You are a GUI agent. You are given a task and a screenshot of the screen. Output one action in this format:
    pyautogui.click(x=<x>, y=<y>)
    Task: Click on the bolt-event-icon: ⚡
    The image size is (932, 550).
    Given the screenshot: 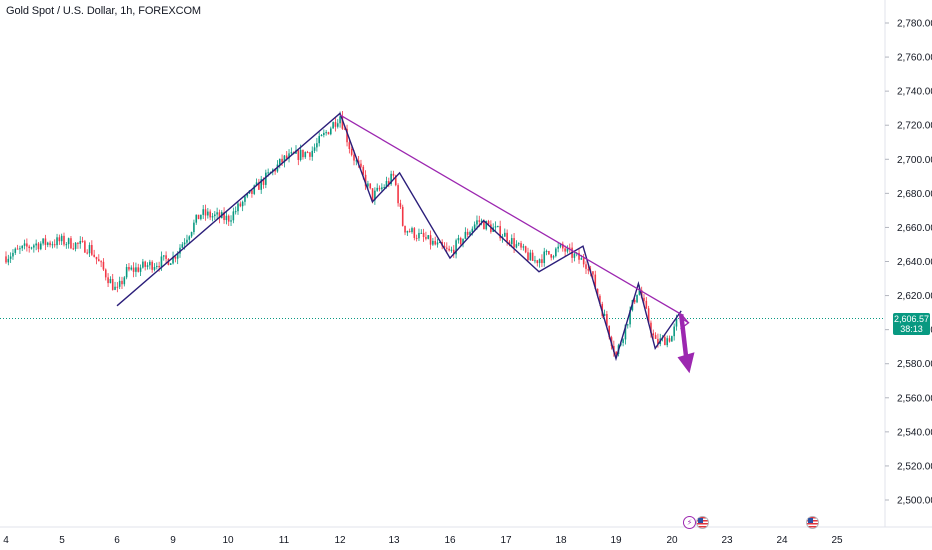 What is the action you would take?
    pyautogui.click(x=689, y=522)
    